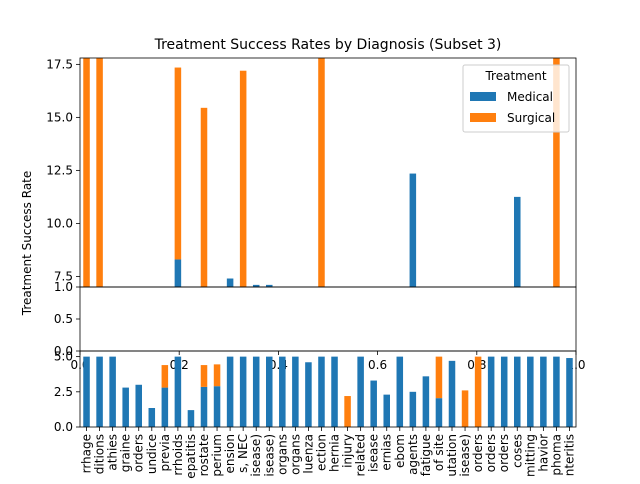 Image resolution: width=640 pixels, height=484 pixels. I want to click on category-label: rrhoids, so click(178, 455).